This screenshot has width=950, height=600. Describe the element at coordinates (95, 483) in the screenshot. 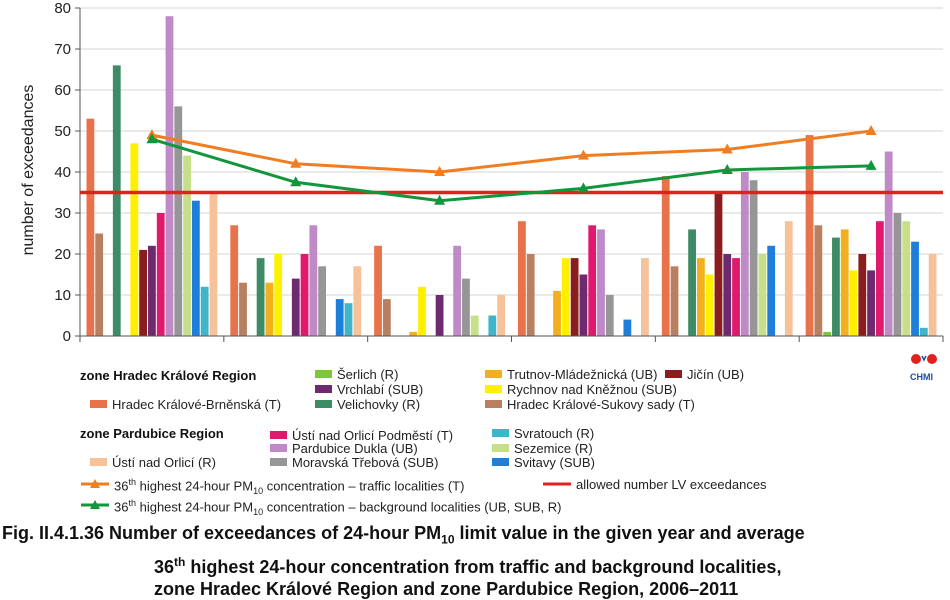

I see `legend-traffic-line-marker` at that location.